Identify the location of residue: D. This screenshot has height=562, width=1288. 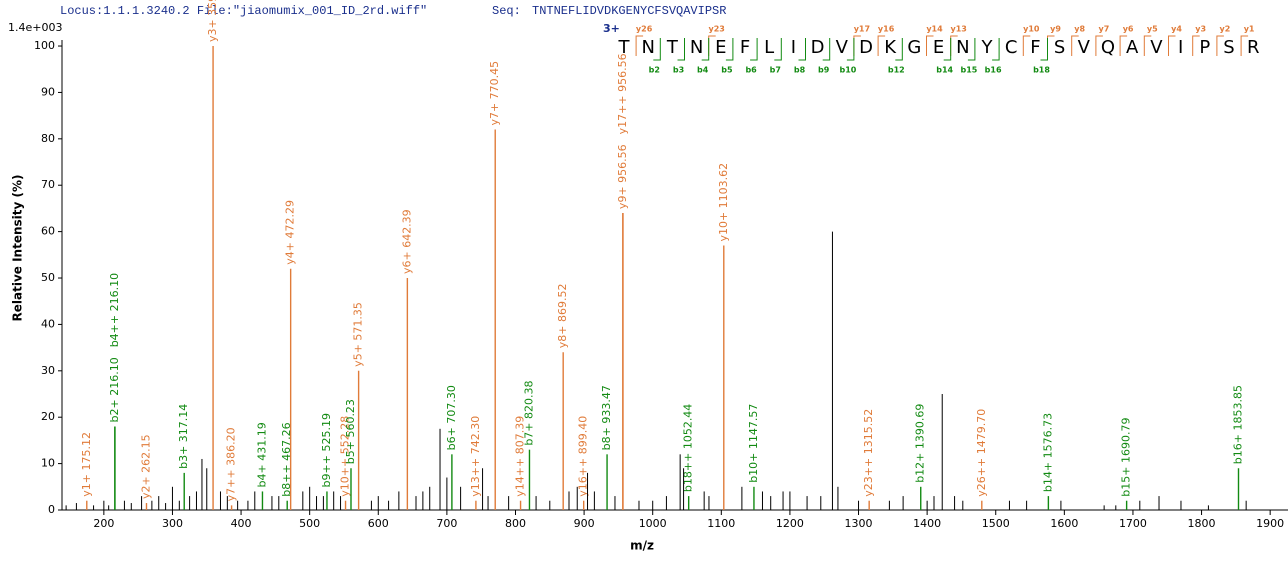
(818, 47).